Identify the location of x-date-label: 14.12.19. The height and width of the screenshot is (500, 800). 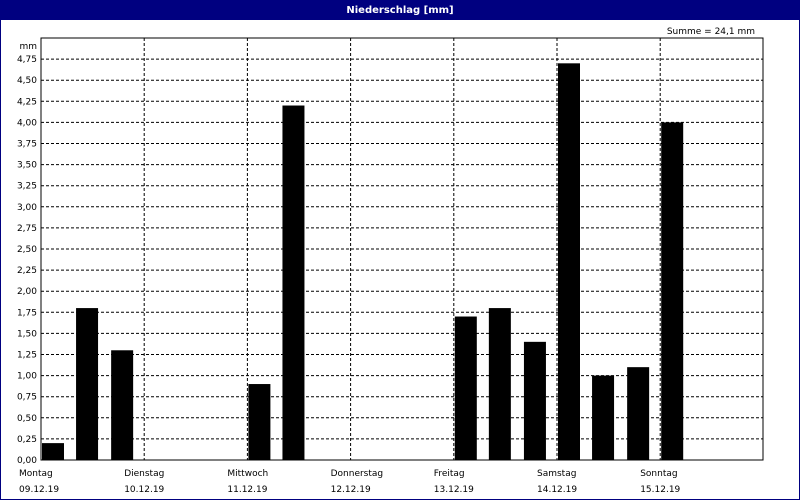
(557, 490).